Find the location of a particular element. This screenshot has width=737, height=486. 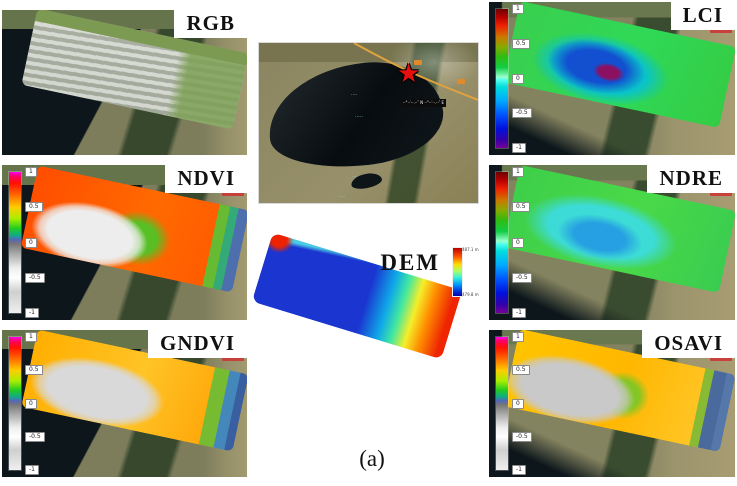

ndvi-colorbar is located at coordinates (15, 242).